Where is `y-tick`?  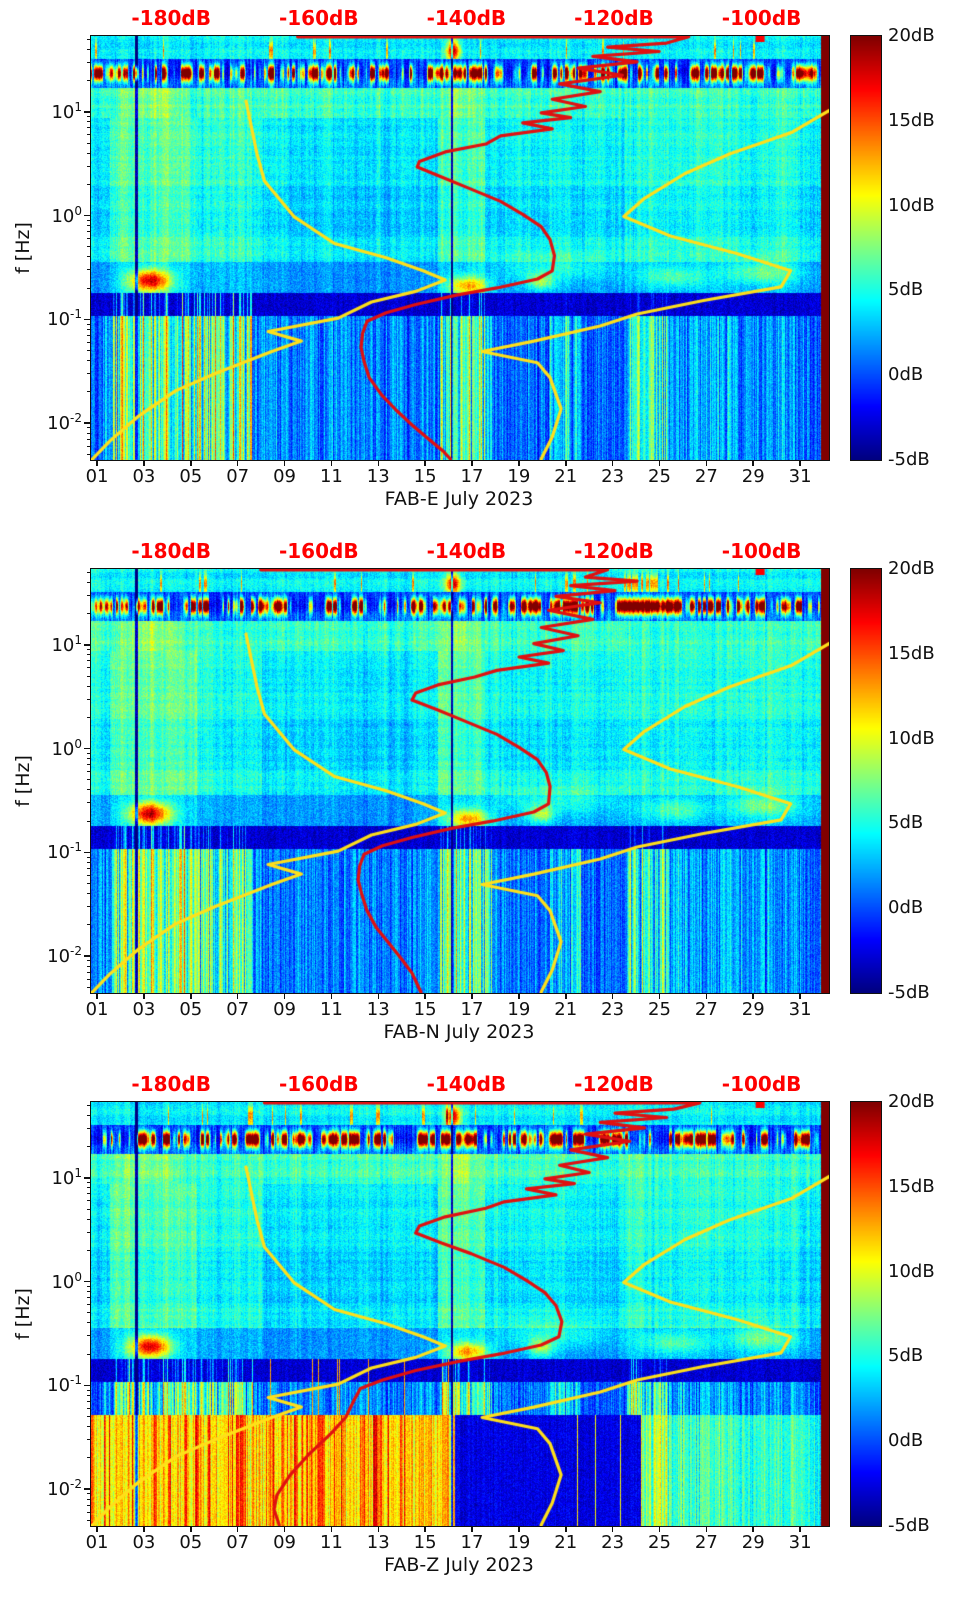
y-tick is located at coordinates (87, 645).